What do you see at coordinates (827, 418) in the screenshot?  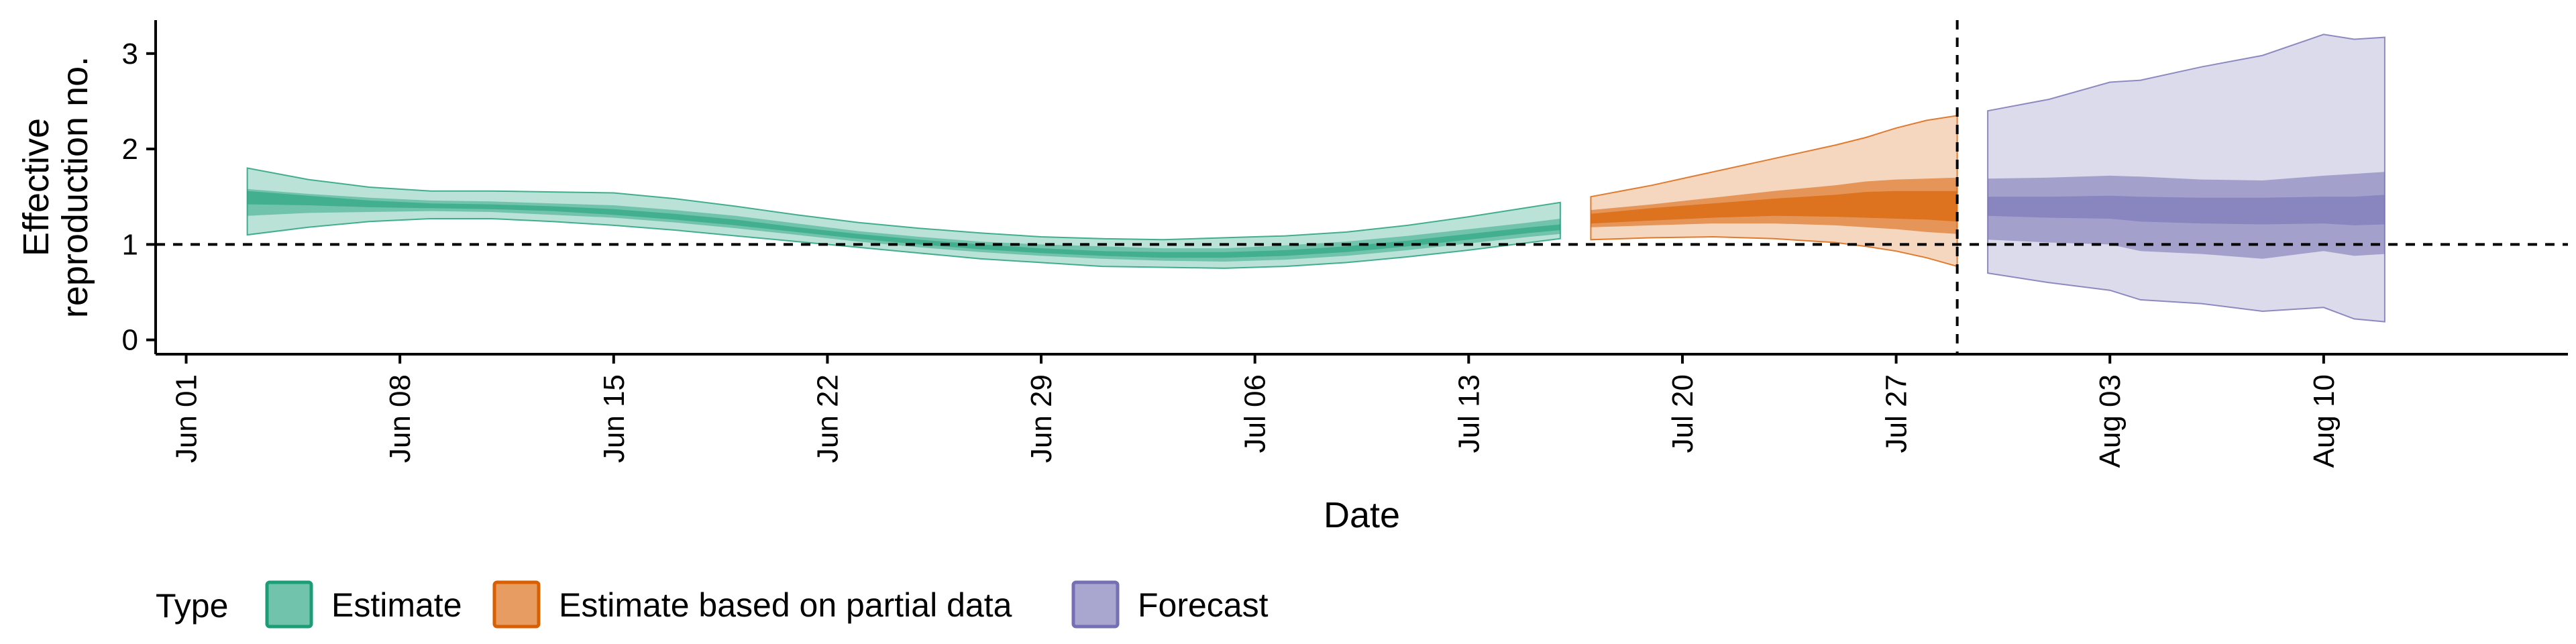 I see `x-tick-label: Jun 22` at bounding box center [827, 418].